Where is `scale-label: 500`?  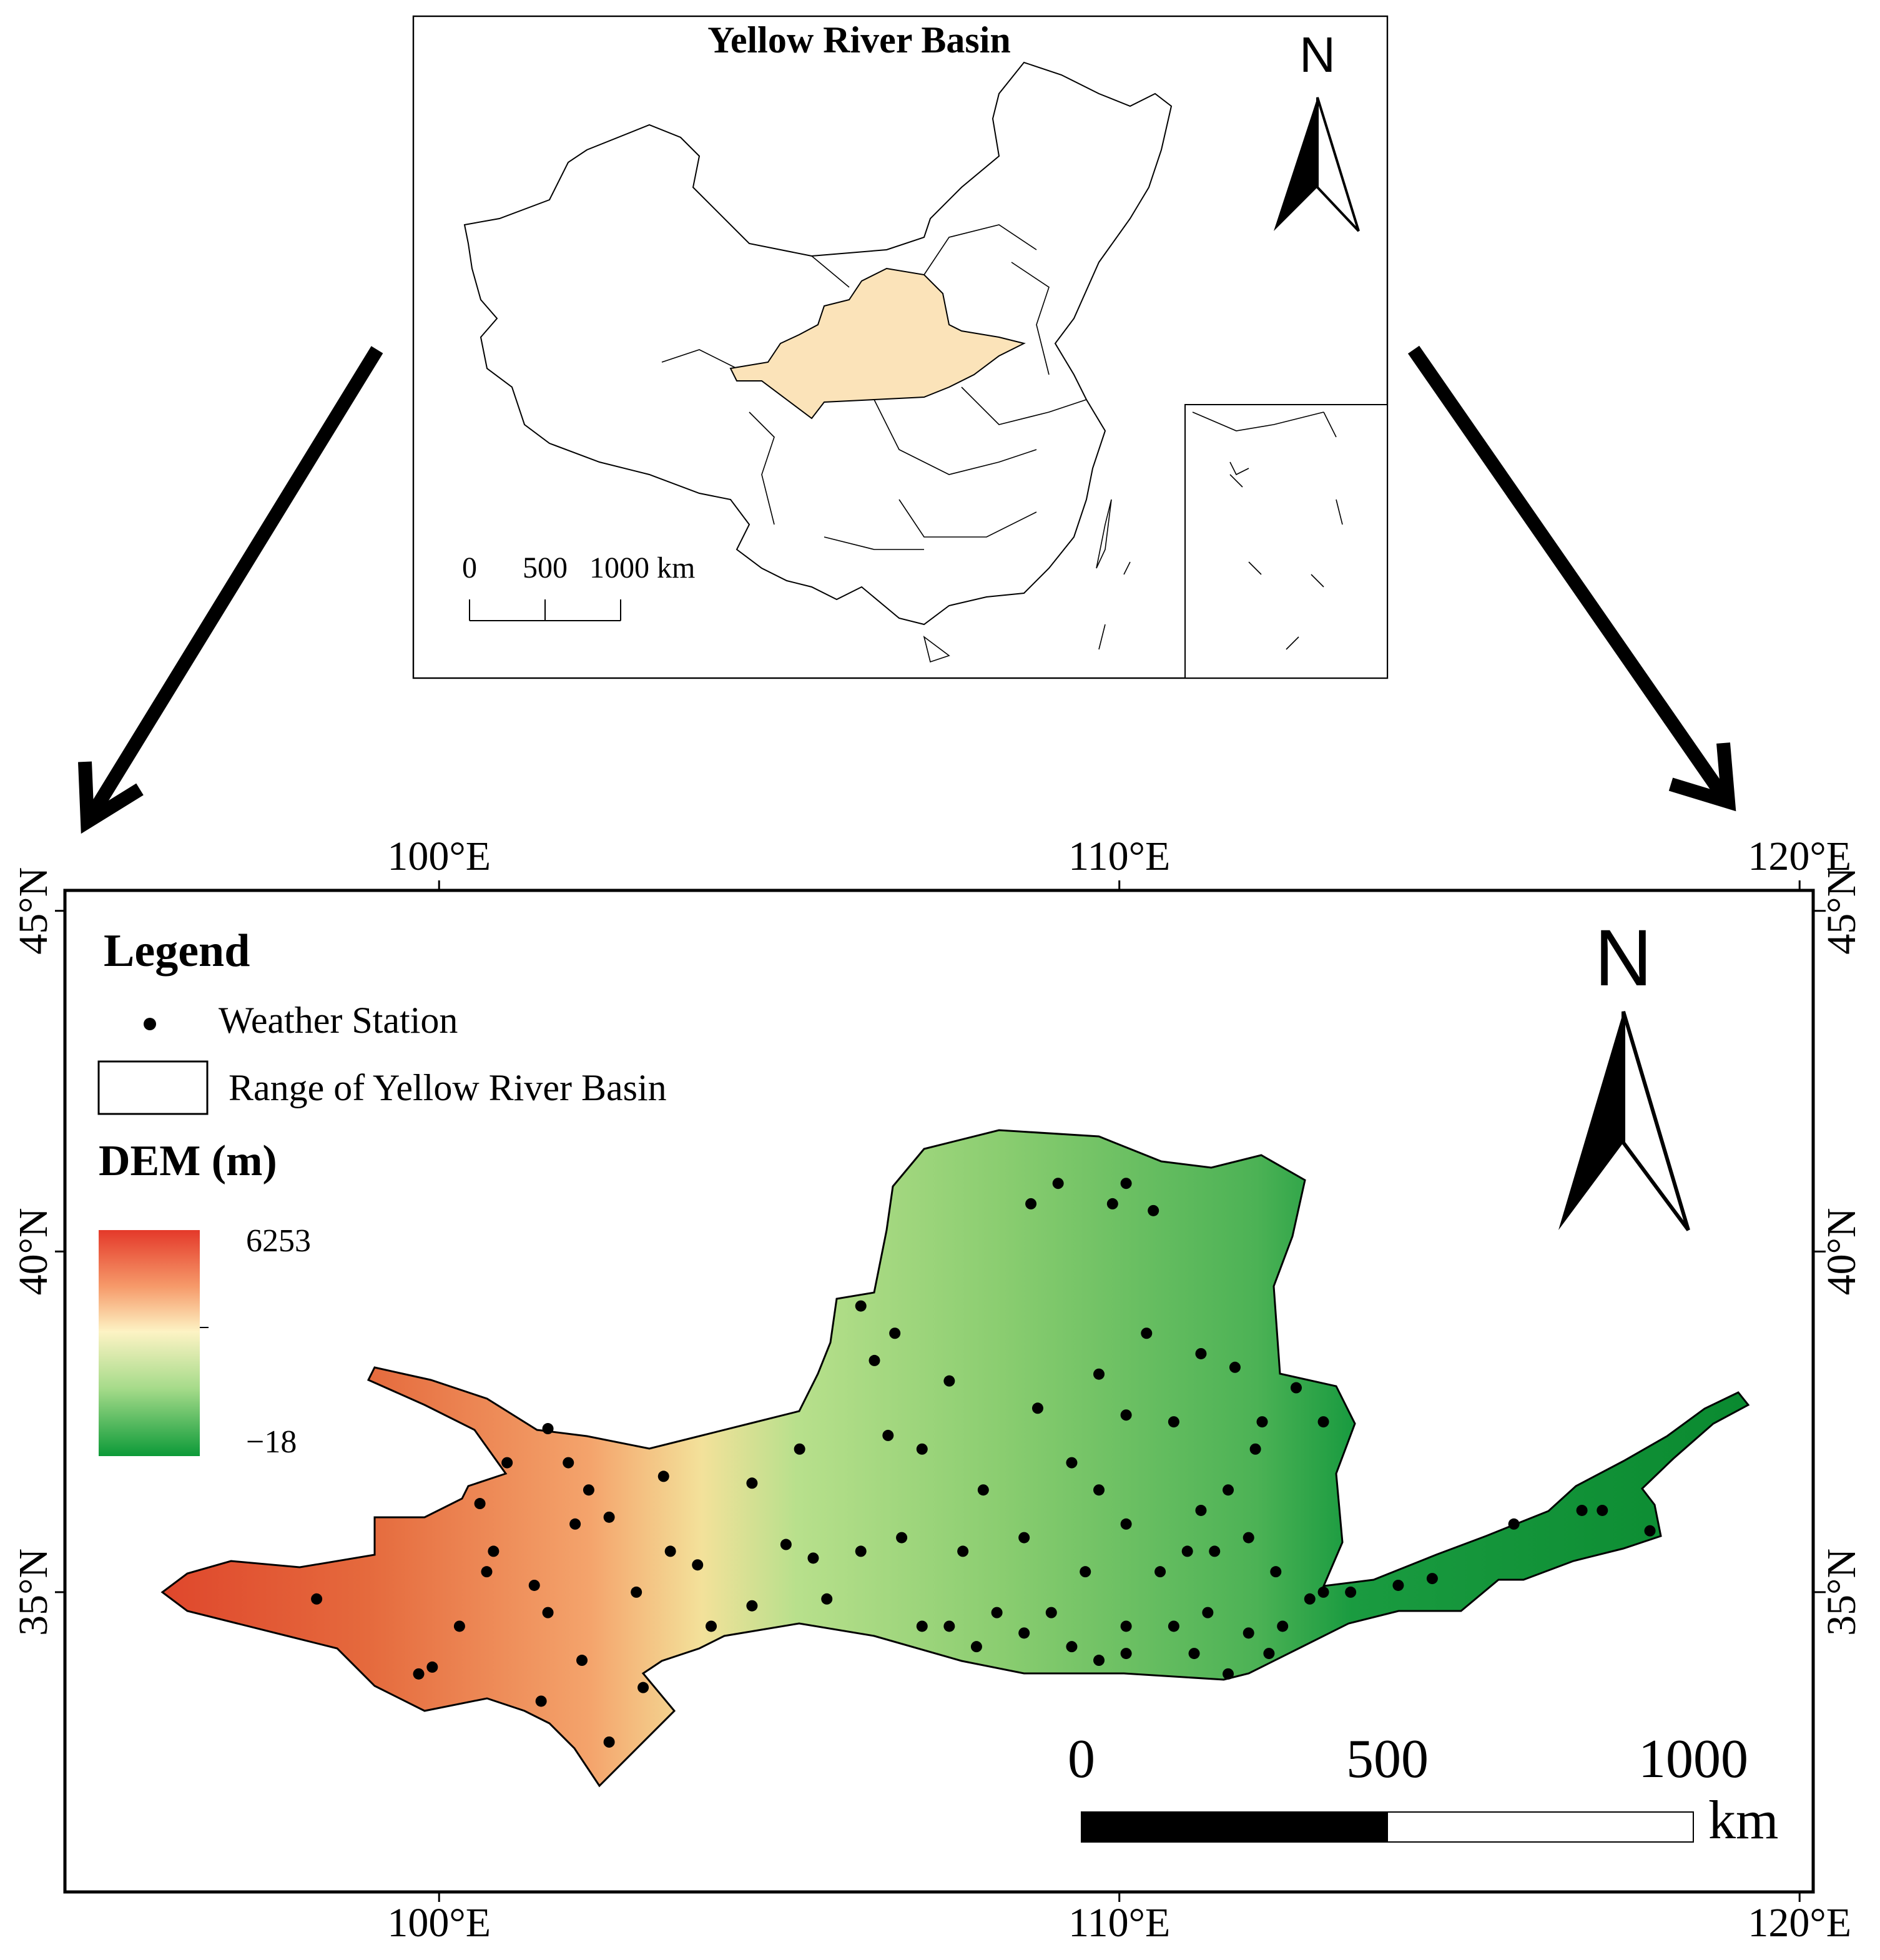 scale-label: 500 is located at coordinates (1387, 1759).